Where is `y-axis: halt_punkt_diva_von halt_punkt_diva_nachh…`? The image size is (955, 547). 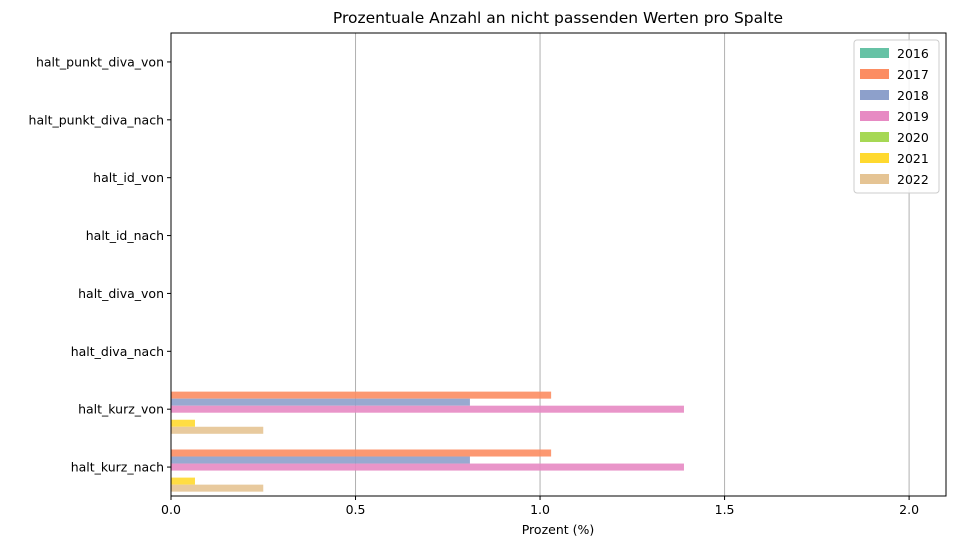
y-axis: halt_punkt_diva_von halt_punkt_diva_nachh… is located at coordinates (100, 264).